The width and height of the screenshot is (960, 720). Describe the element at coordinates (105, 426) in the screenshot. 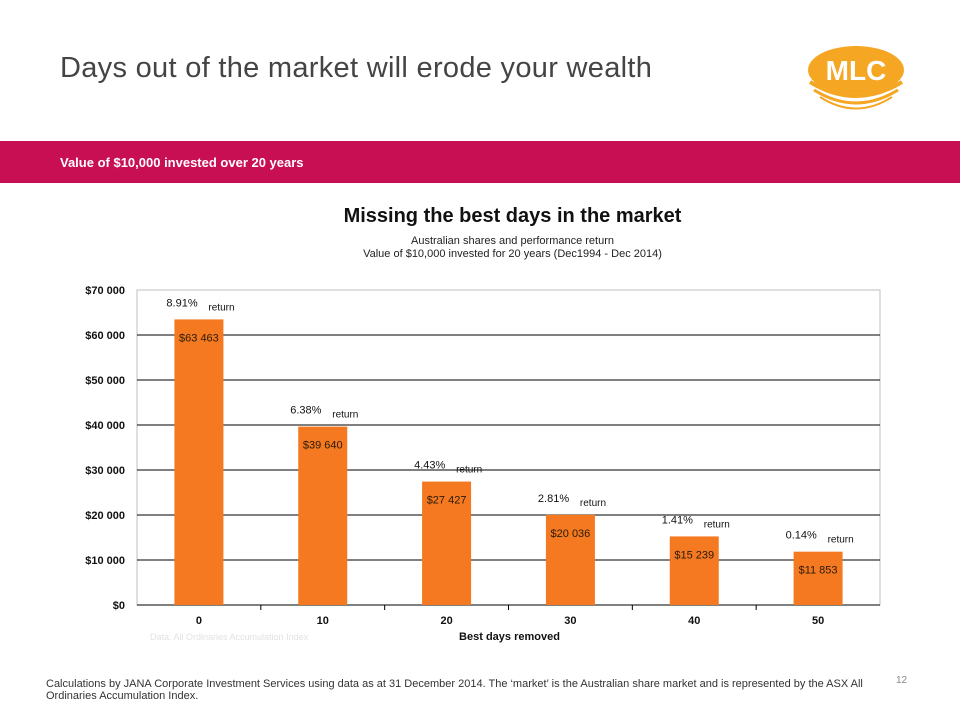

I see `y-tick-label: $40 000` at that location.